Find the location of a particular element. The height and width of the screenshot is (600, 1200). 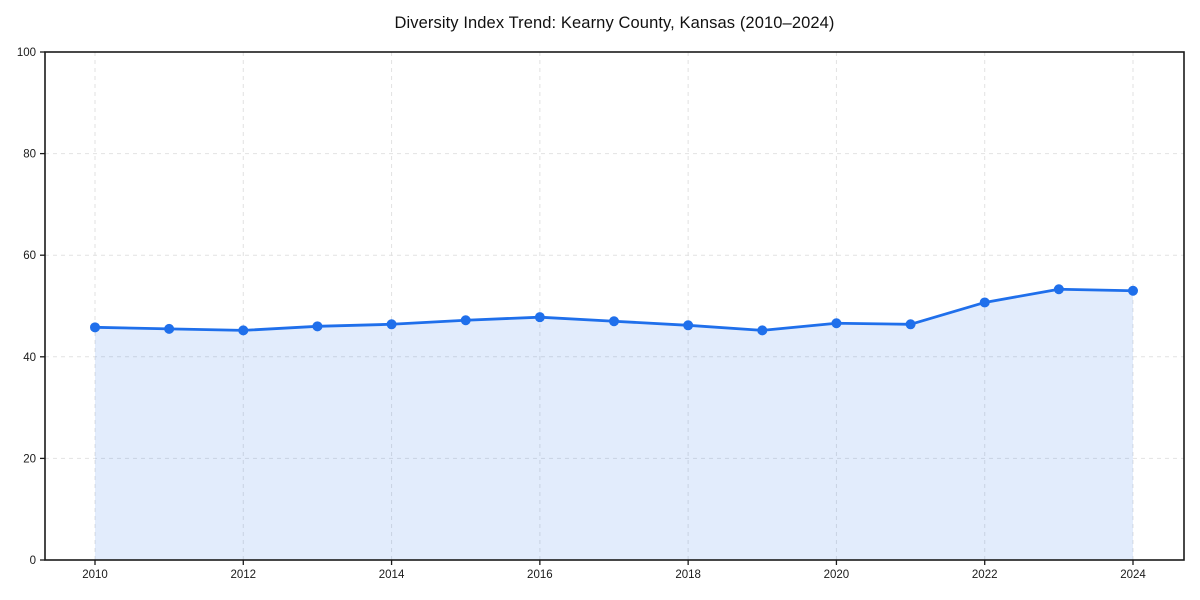

x-tick-label: 2020 is located at coordinates (837, 575).